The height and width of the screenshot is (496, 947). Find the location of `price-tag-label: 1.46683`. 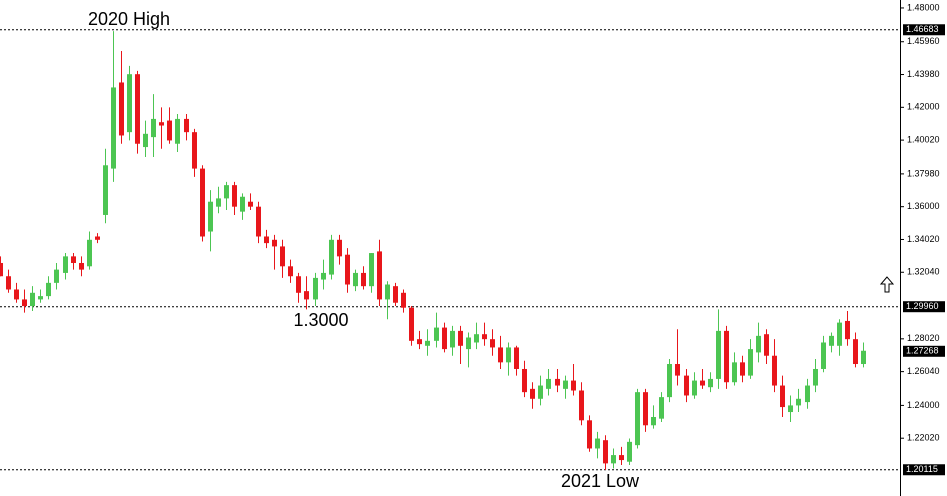

price-tag-label: 1.46683 is located at coordinates (922, 29).